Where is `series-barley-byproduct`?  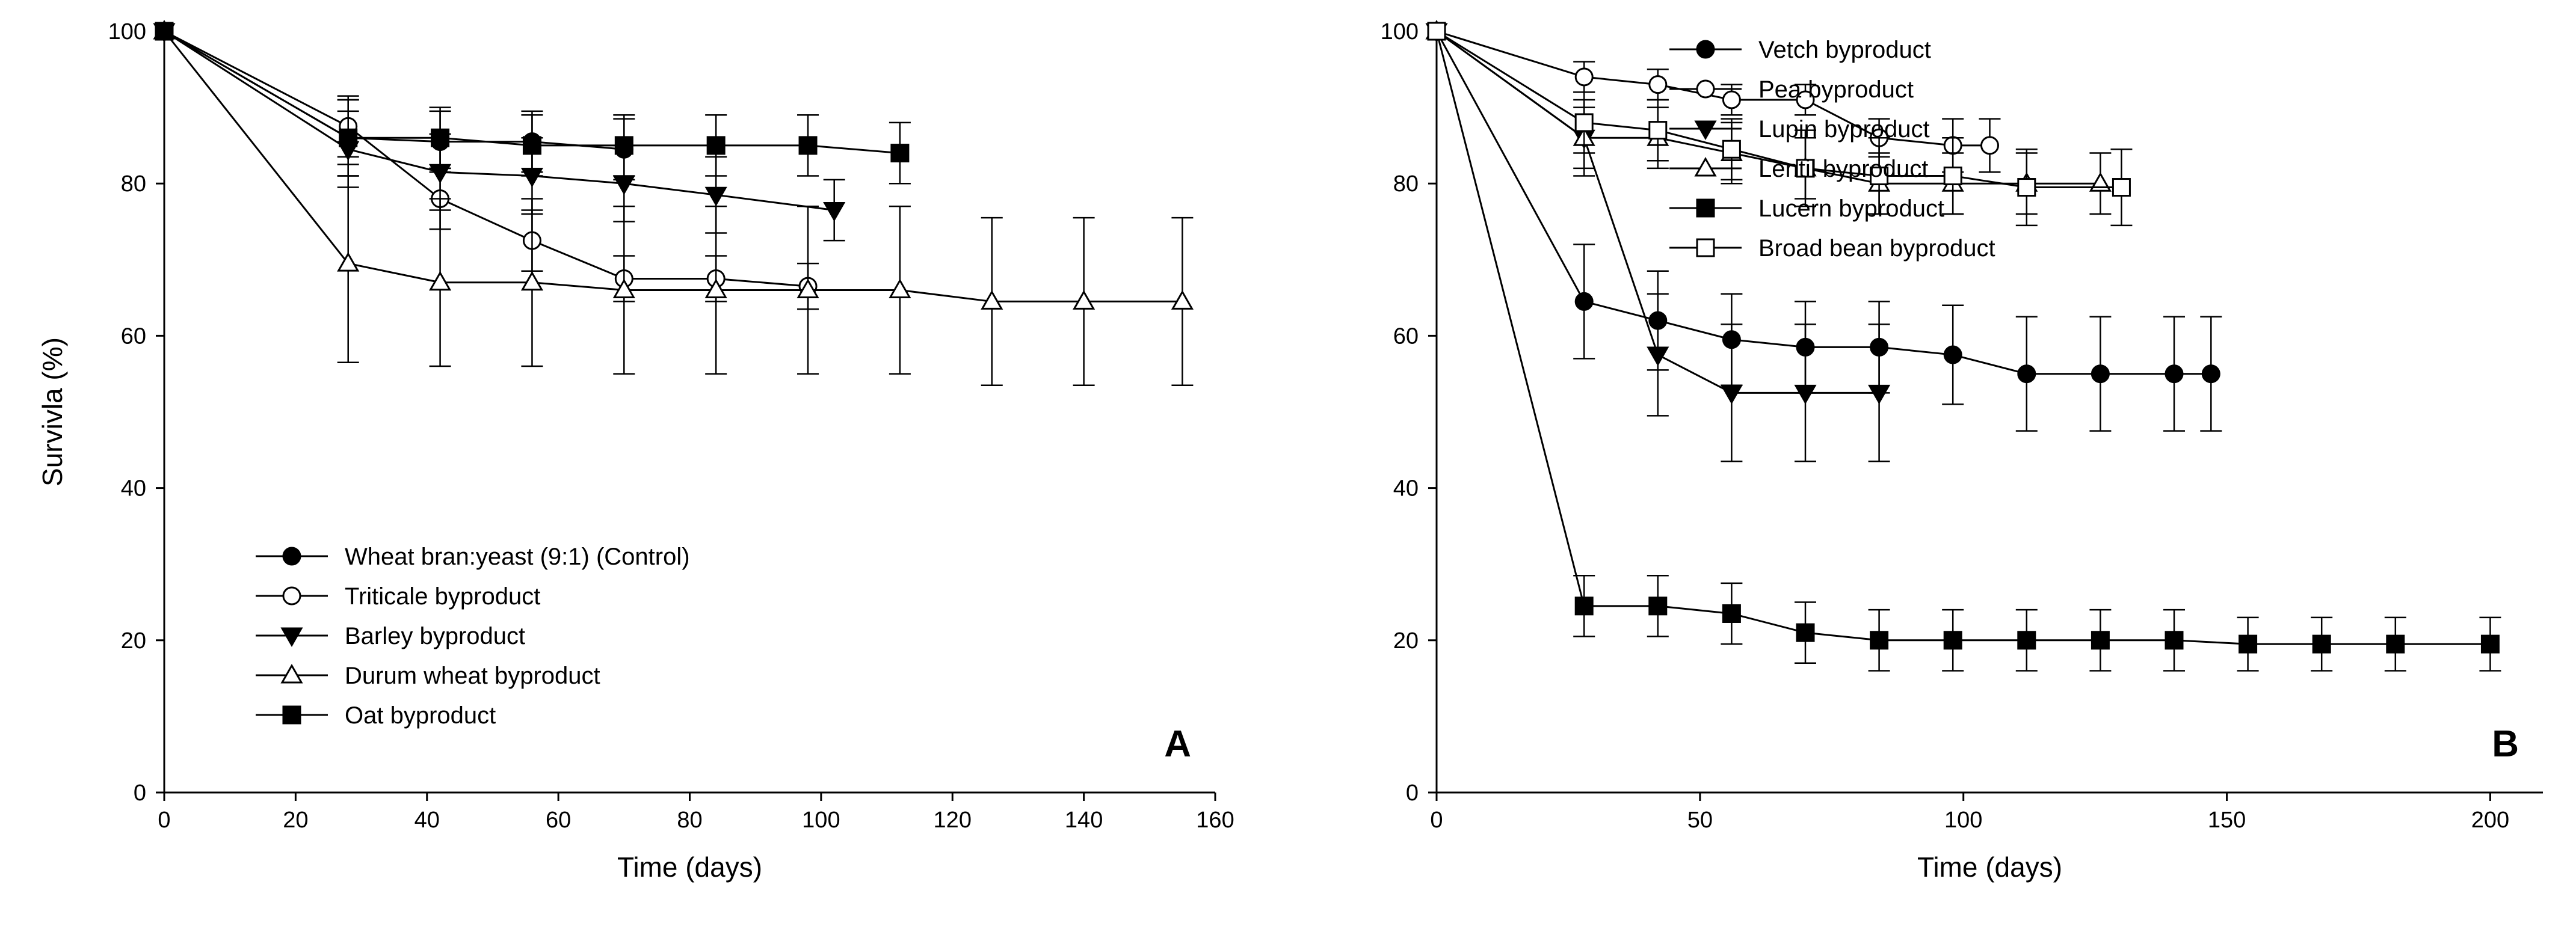
series-barley-byproduct is located at coordinates (499, 132).